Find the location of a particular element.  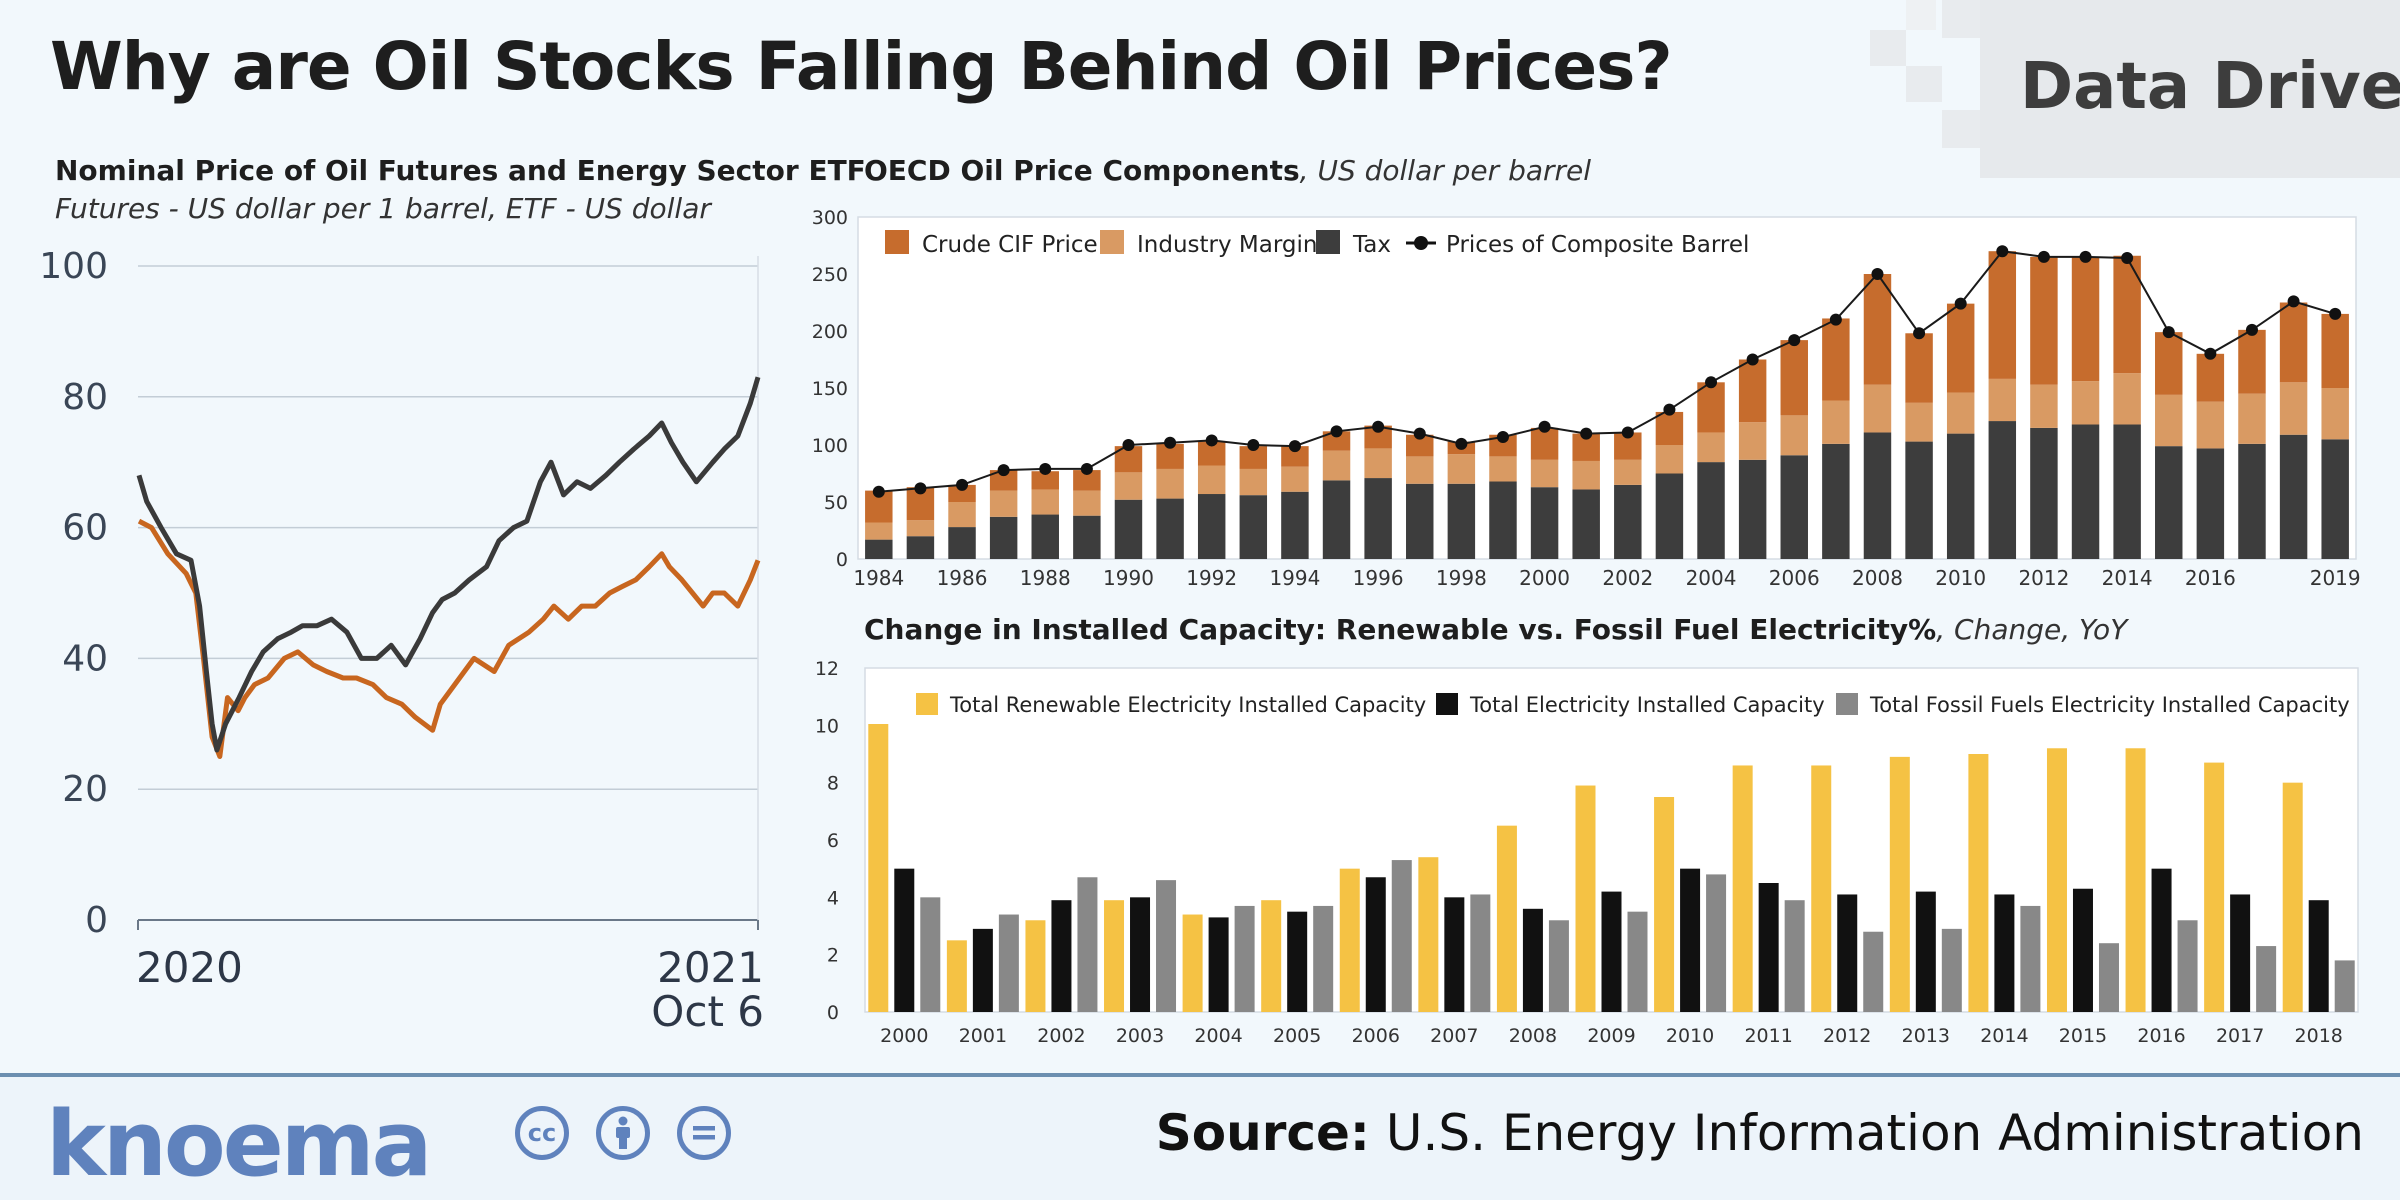

x-tick-label: 2006 is located at coordinates (1794, 578).